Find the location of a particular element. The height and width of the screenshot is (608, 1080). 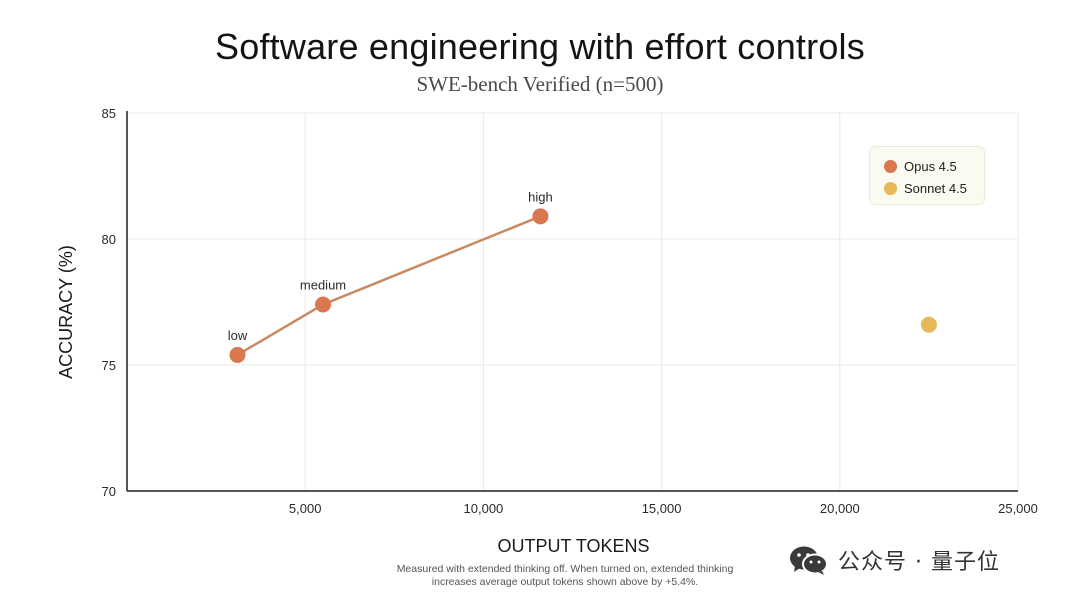

legend-marker-opus is located at coordinates (890, 166).